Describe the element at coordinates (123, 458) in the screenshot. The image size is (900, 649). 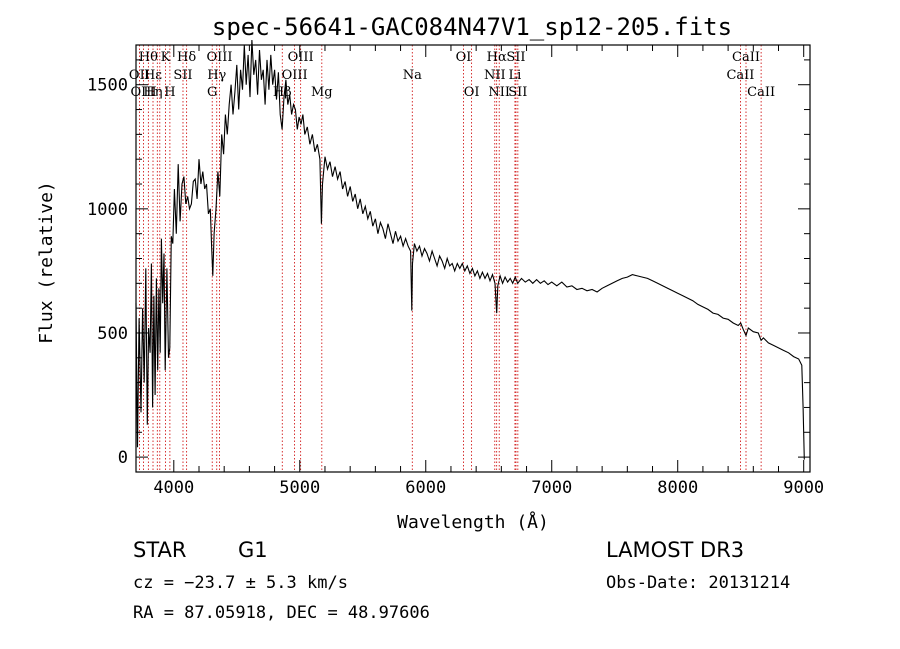
I see `y-tick-label: 0` at that location.